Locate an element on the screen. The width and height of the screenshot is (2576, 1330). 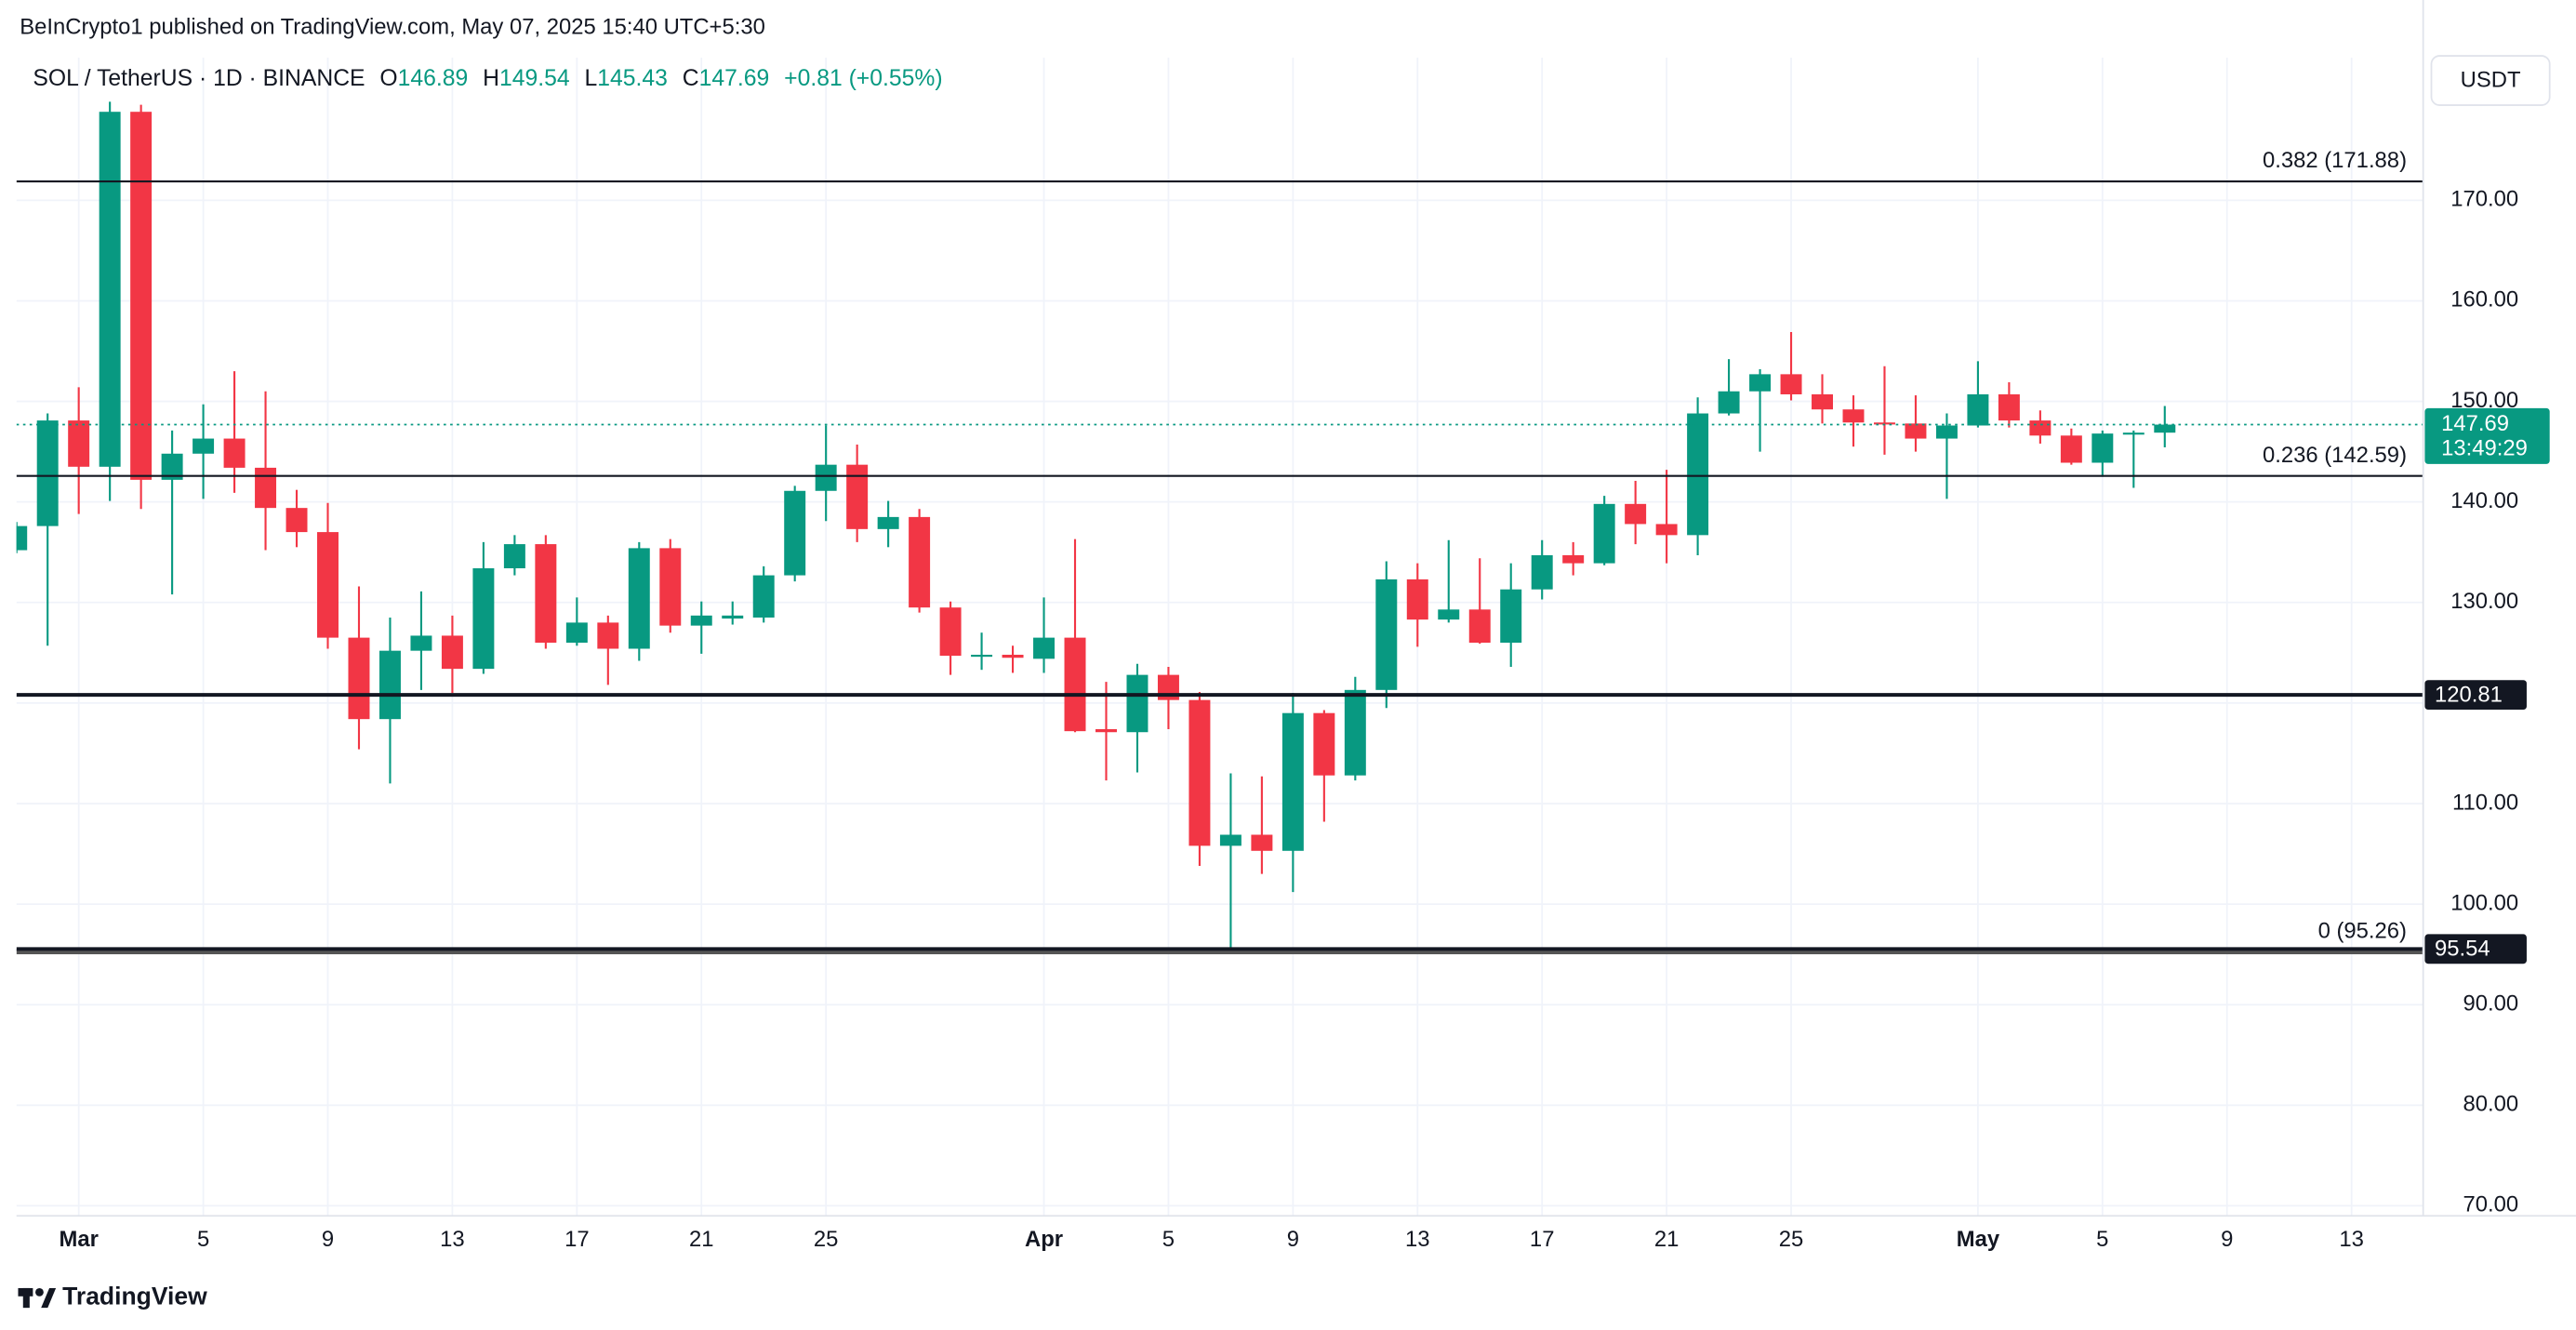
l-label: L is located at coordinates (591, 78).